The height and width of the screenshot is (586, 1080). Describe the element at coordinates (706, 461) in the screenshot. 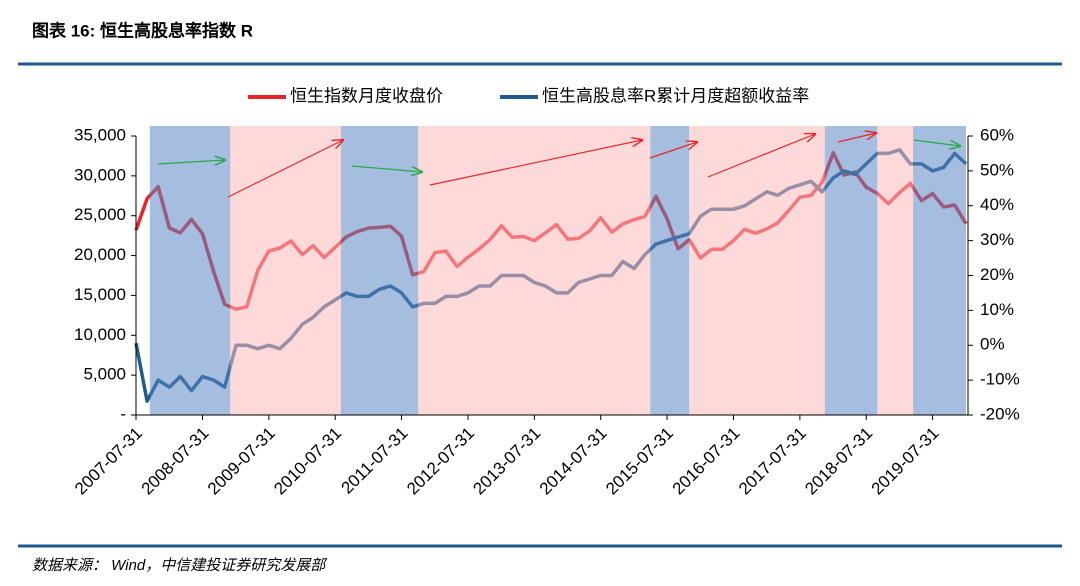

I see `x-tick-label: 2016-07-31` at that location.